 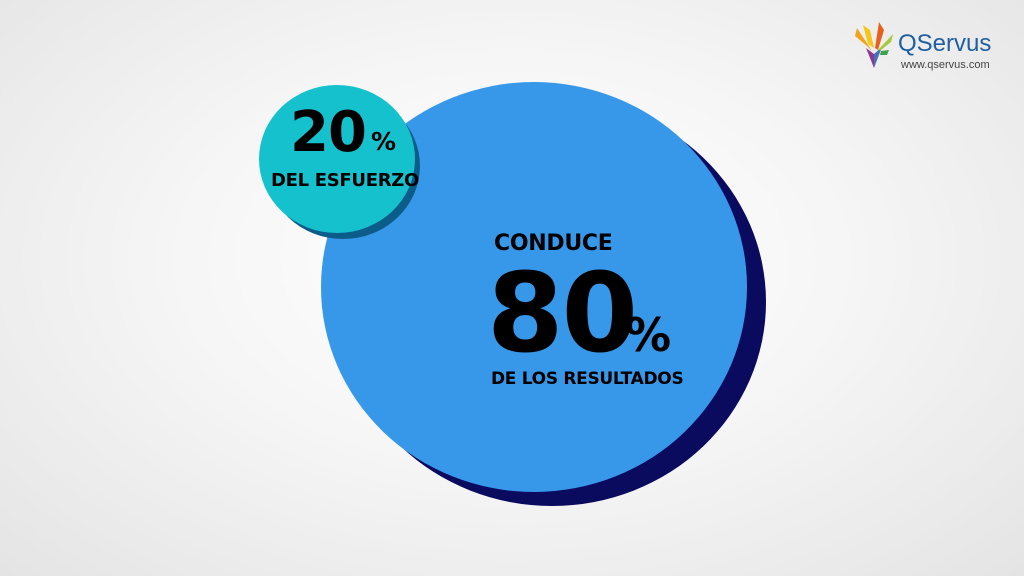 I want to click on result-percent-sign: %, so click(x=648, y=335).